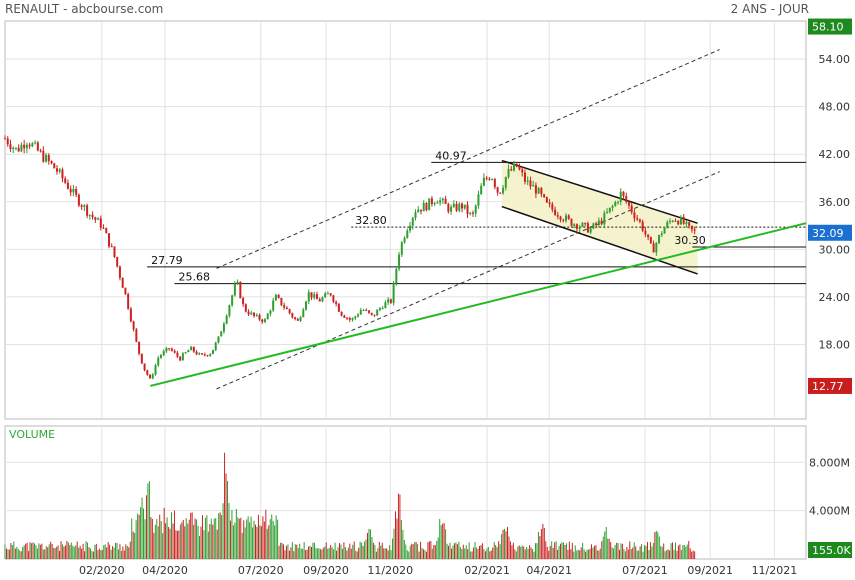 The height and width of the screenshot is (580, 855). What do you see at coordinates (769, 9) in the screenshot?
I see `period-label: 2 ANS - JOUR` at bounding box center [769, 9].